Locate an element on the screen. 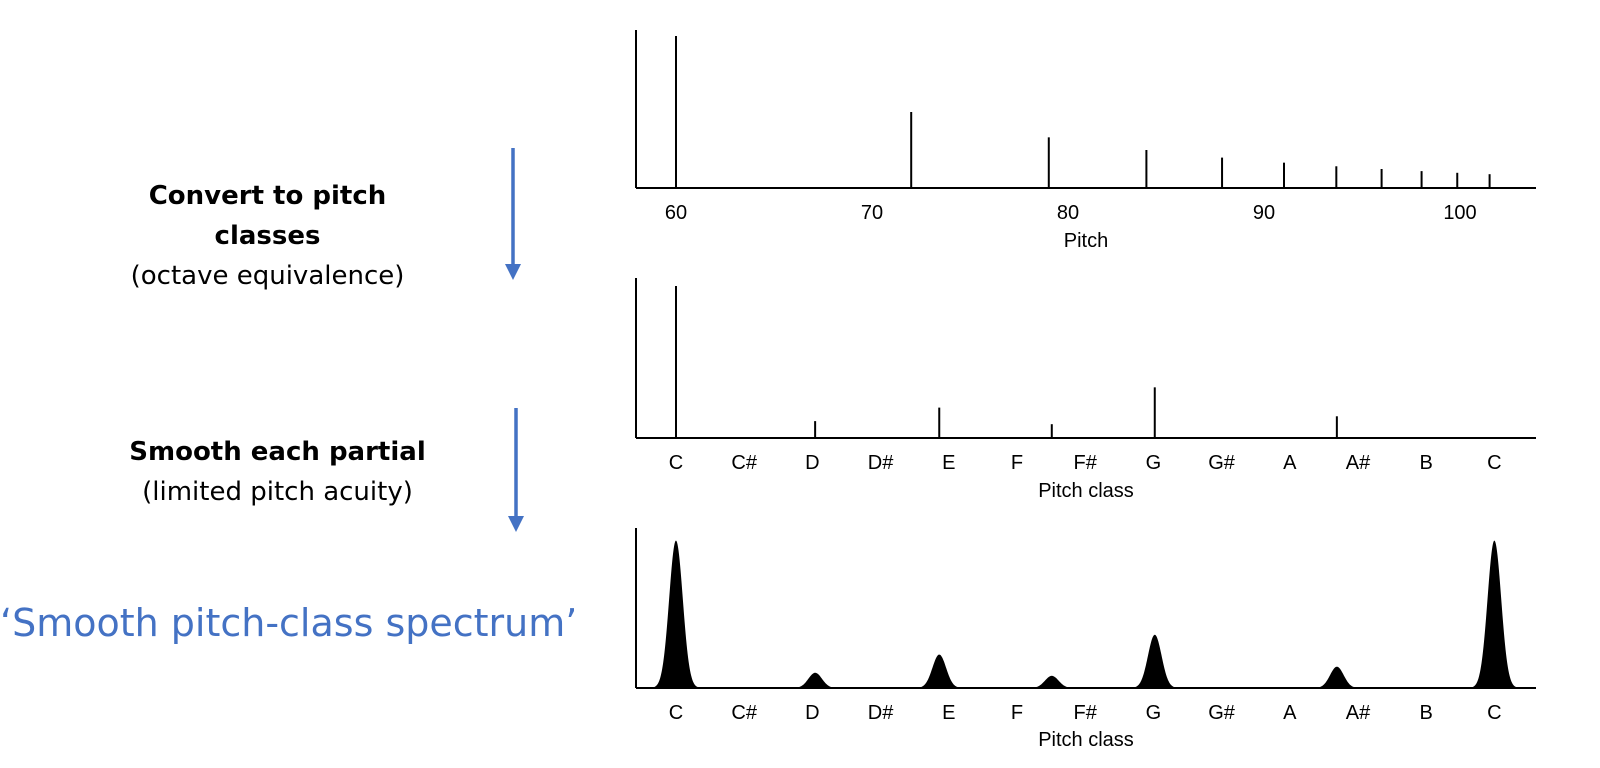 This screenshot has height=768, width=1600. x-tick-label: 100 is located at coordinates (1459, 213).